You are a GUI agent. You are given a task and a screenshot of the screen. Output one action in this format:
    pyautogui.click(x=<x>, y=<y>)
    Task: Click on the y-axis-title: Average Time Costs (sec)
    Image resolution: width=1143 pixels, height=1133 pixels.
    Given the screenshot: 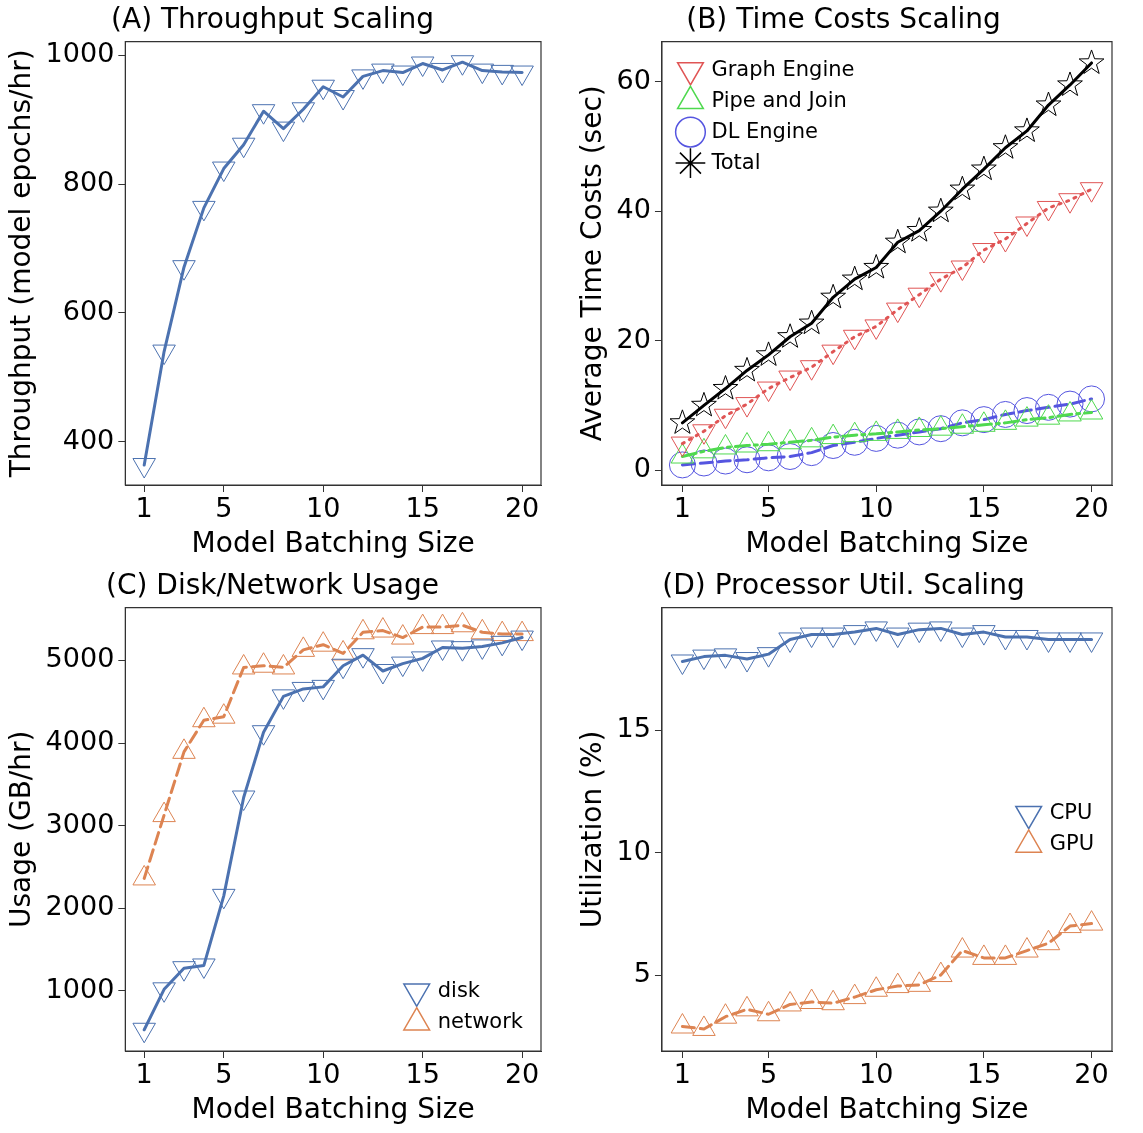 What is the action you would take?
    pyautogui.click(x=592, y=263)
    